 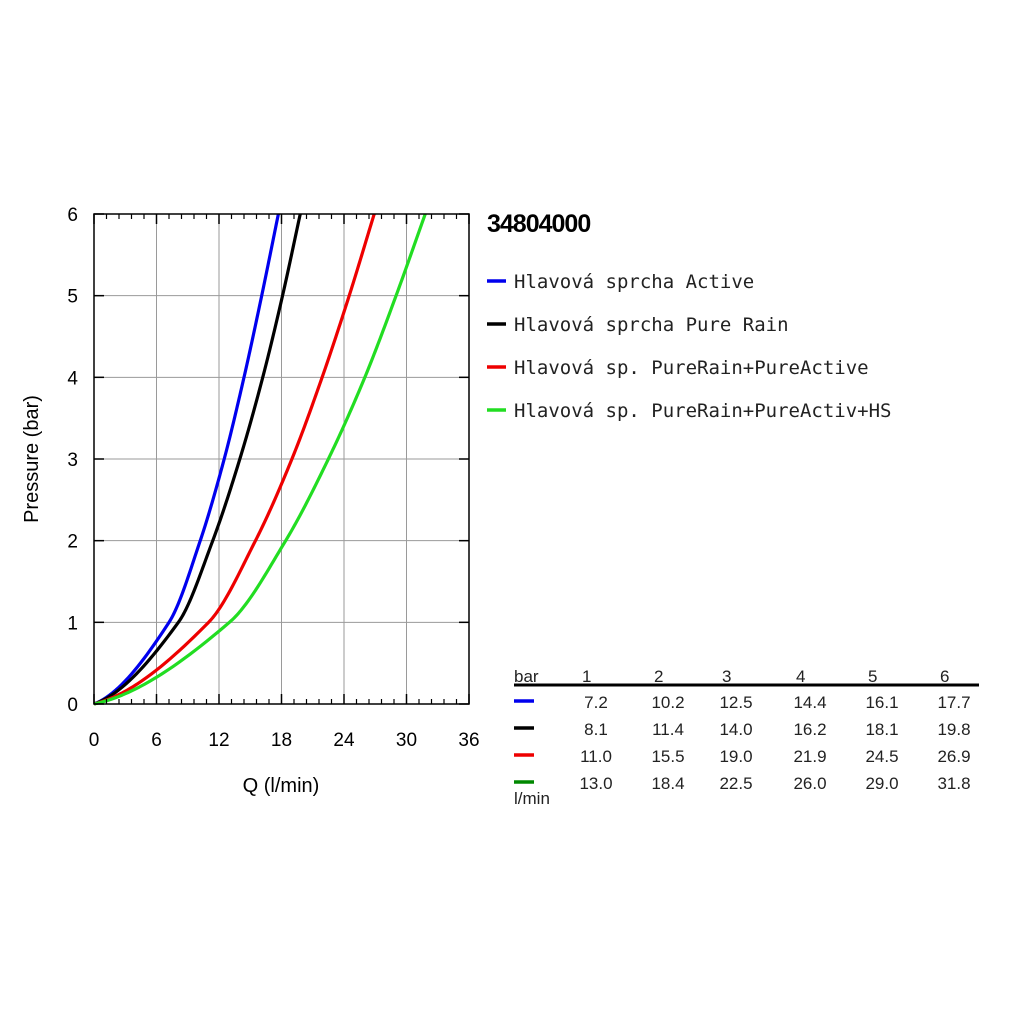 What do you see at coordinates (809, 783) in the screenshot?
I see `table-cell: 26.0` at bounding box center [809, 783].